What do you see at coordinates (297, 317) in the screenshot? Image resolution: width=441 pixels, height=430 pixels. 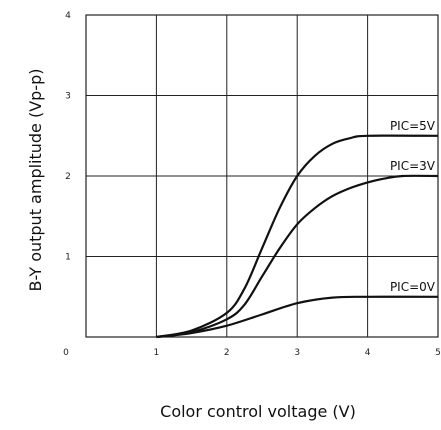 I see `series-line-pic-0v` at bounding box center [297, 317].